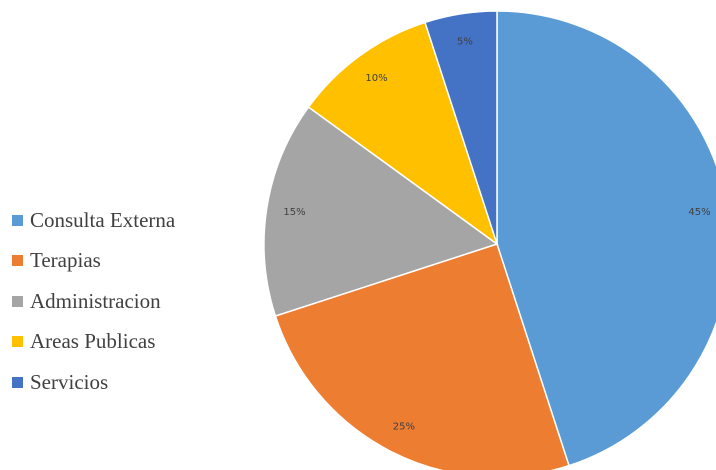  Describe the element at coordinates (461, 127) in the screenshot. I see `pie-slice-servicios` at that location.